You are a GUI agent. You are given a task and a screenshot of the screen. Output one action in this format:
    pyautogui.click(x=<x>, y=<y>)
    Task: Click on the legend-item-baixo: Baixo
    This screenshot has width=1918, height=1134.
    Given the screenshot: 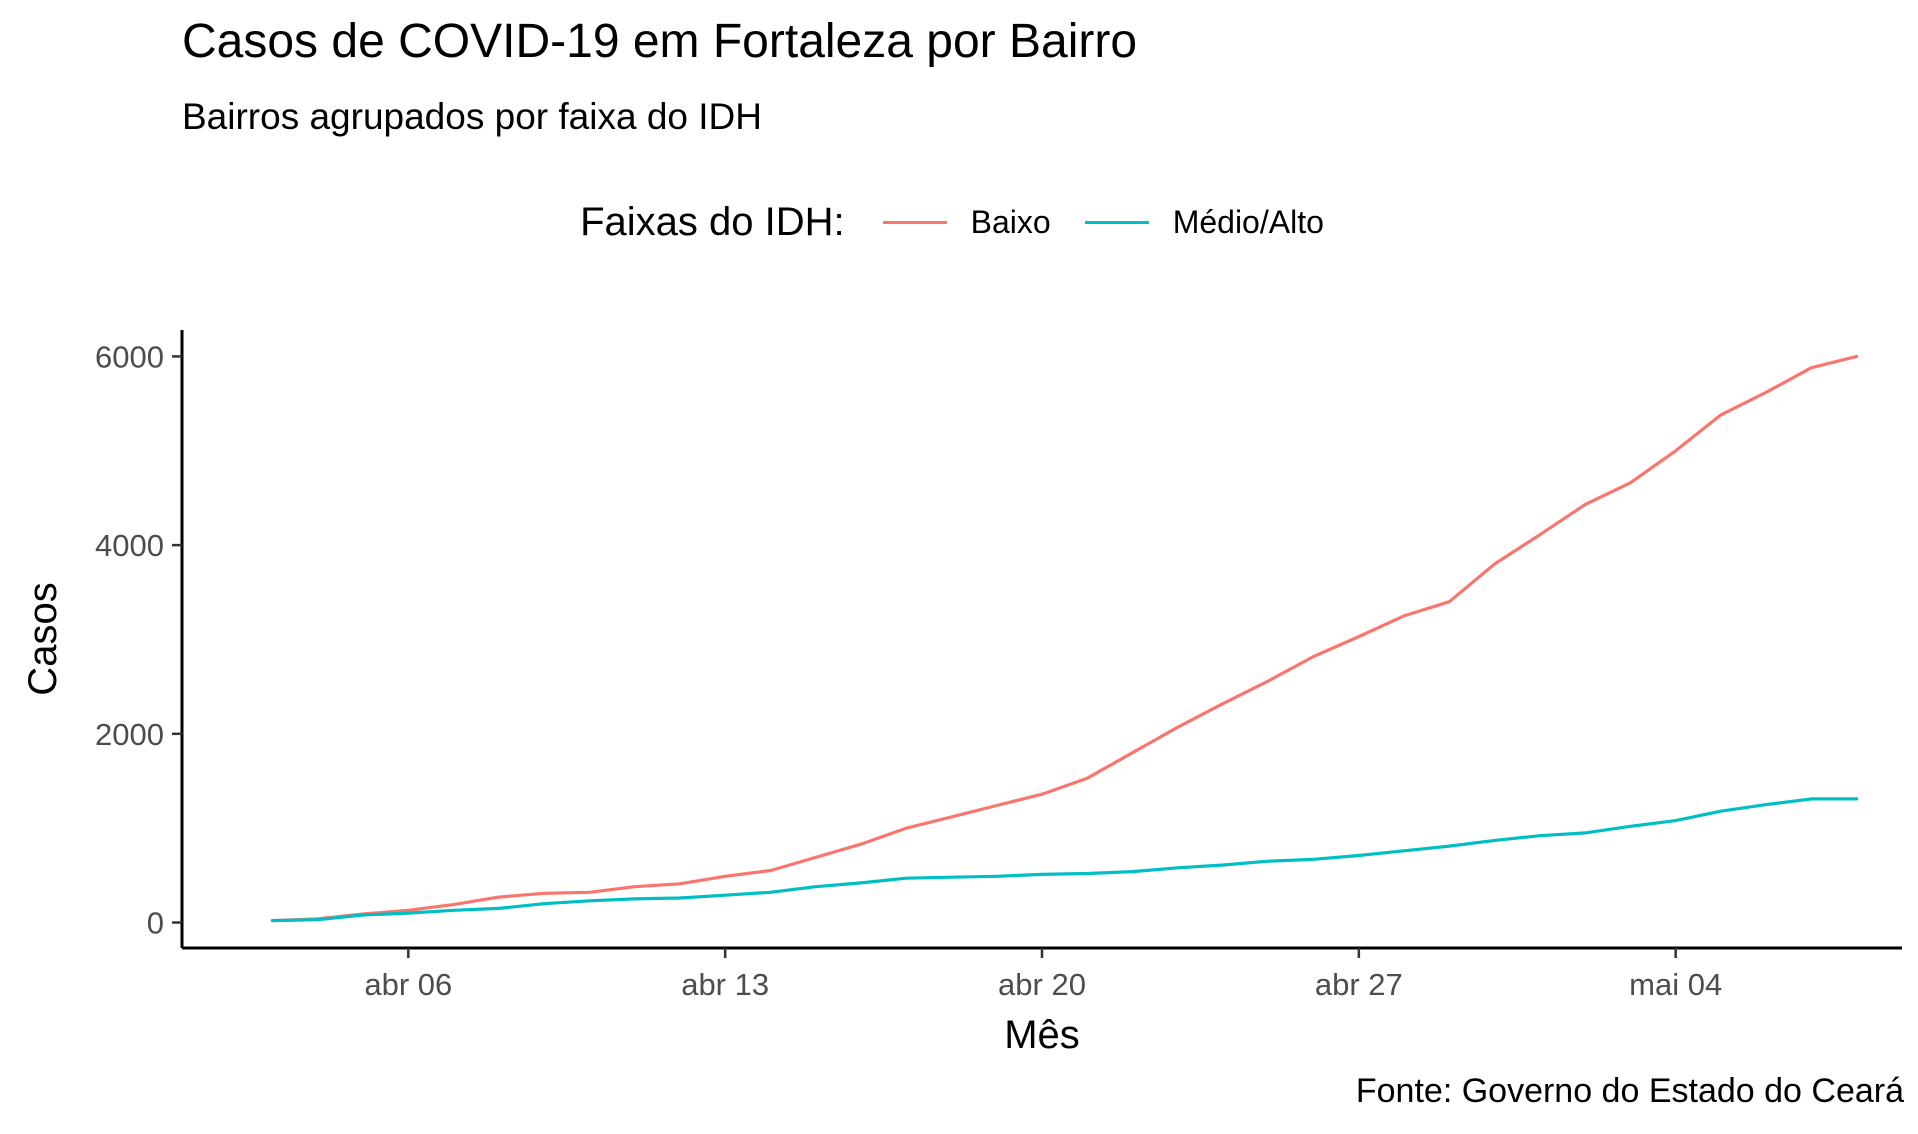 What is the action you would take?
    pyautogui.click(x=966, y=222)
    